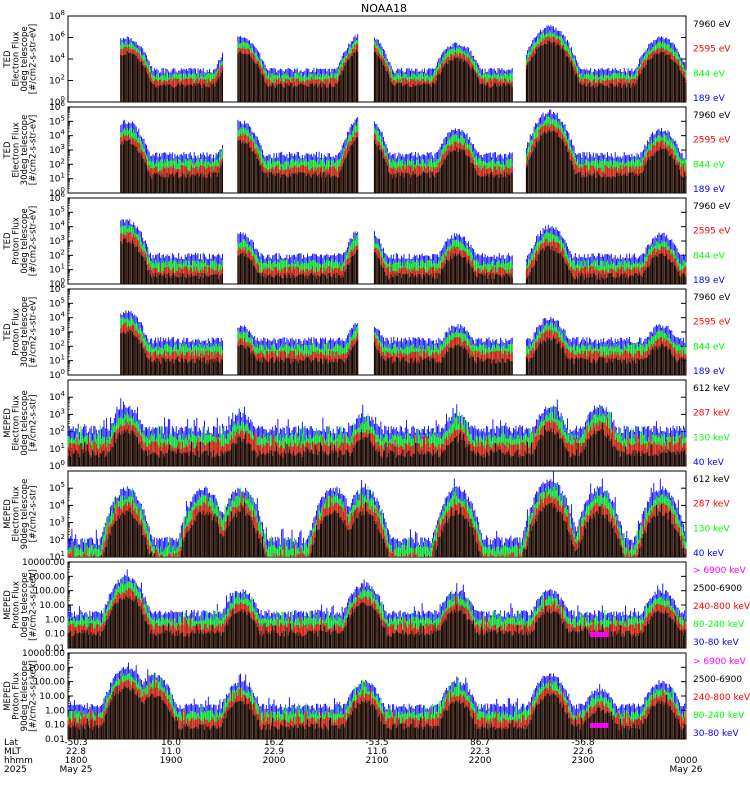 The width and height of the screenshot is (750, 800). I want to click on x-row-label: MLT, so click(13, 752).